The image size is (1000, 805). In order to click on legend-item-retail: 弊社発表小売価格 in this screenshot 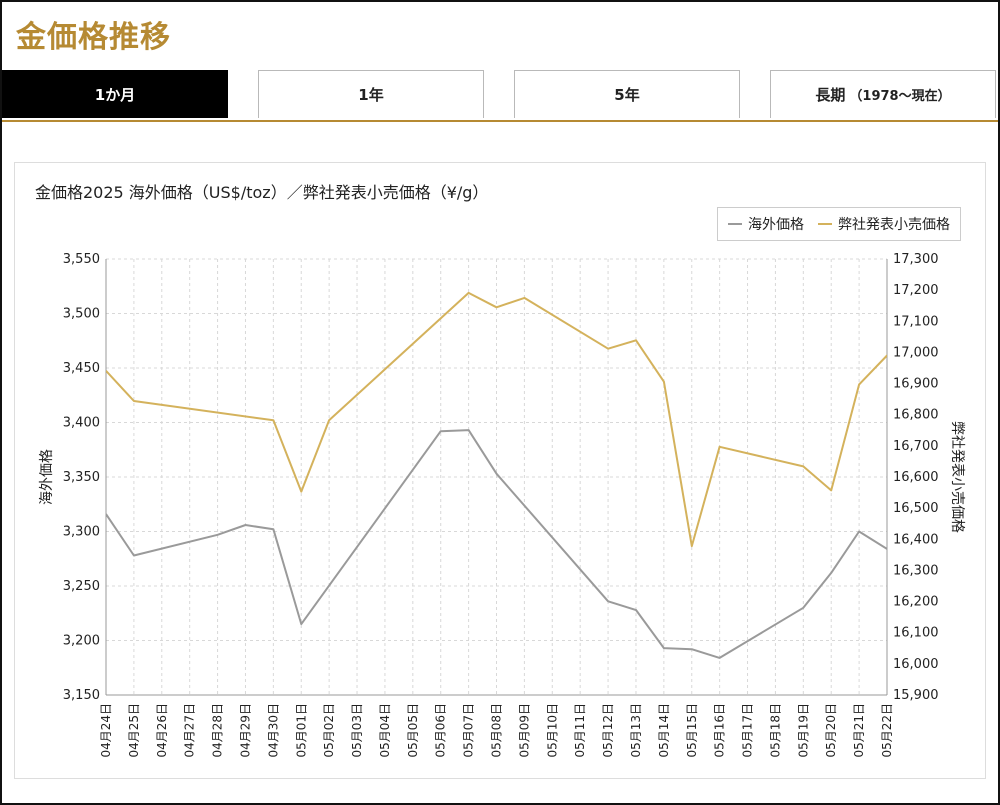, I will do `click(884, 224)`.